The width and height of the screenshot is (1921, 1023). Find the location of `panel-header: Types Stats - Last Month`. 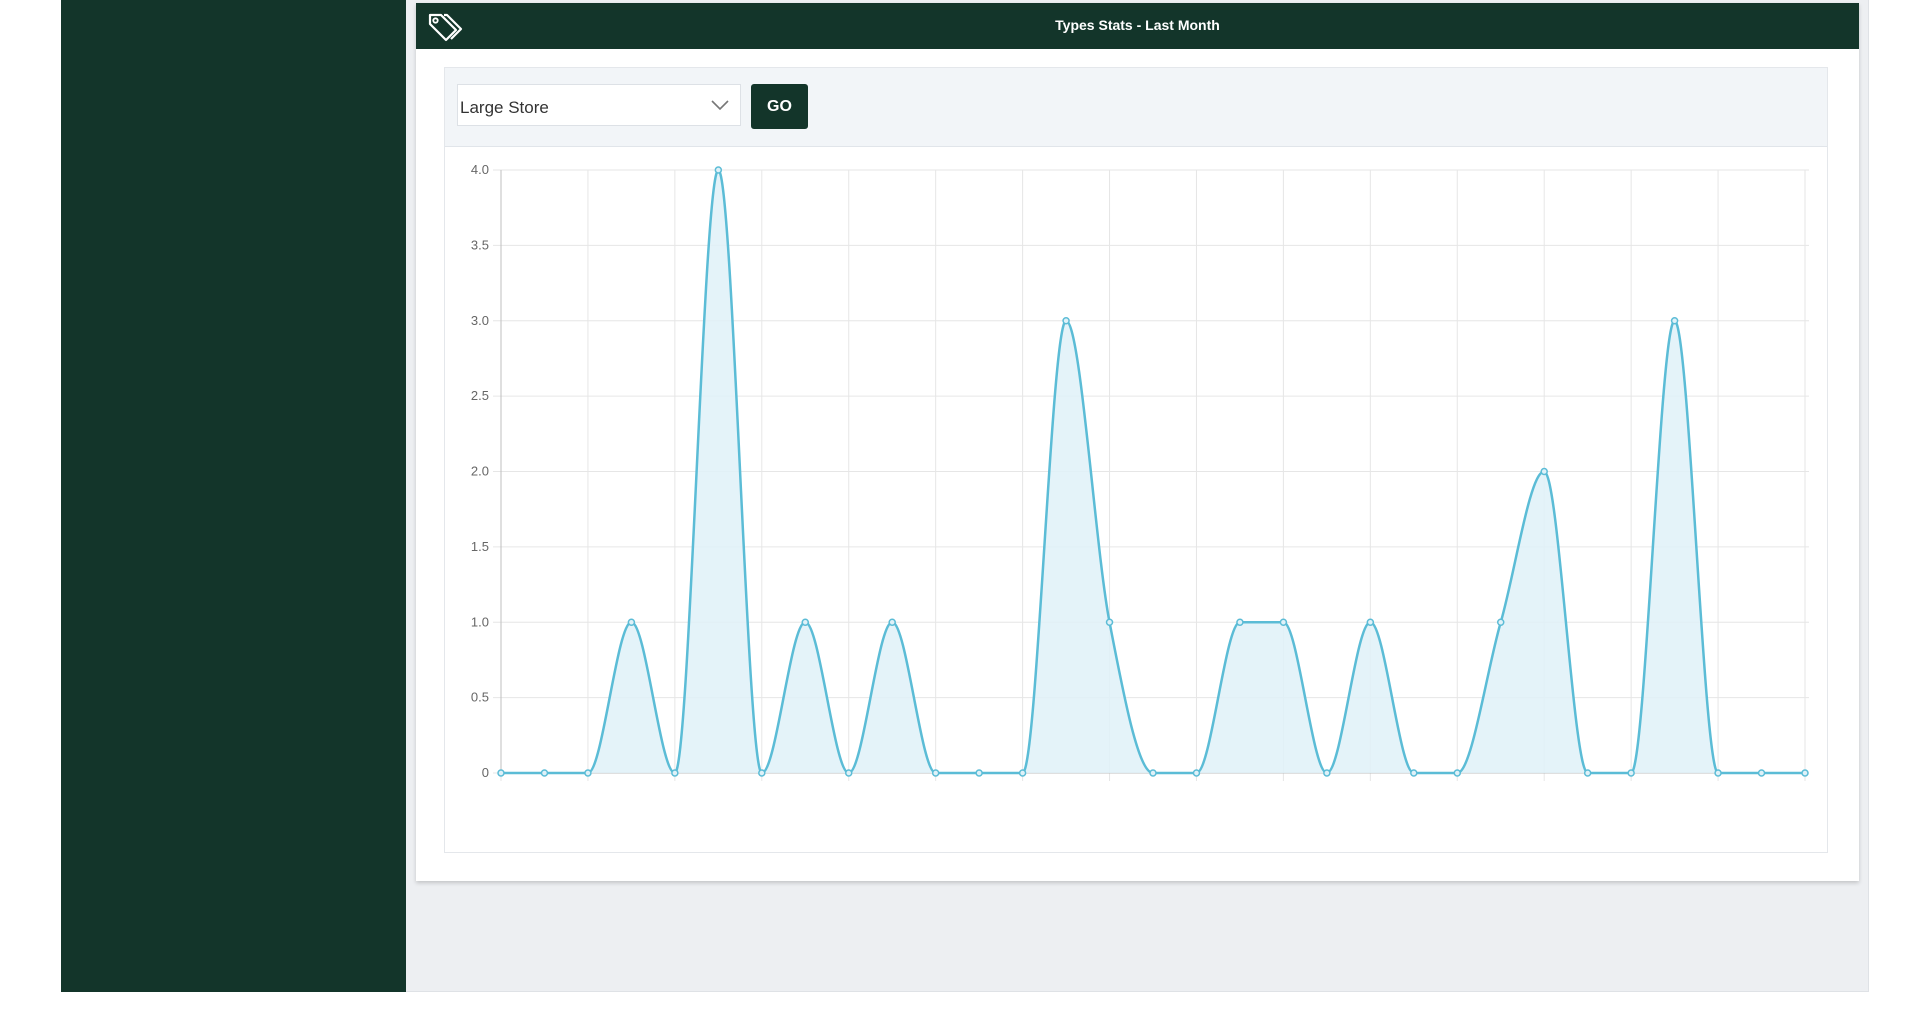

panel-header: Types Stats - Last Month is located at coordinates (1137, 26).